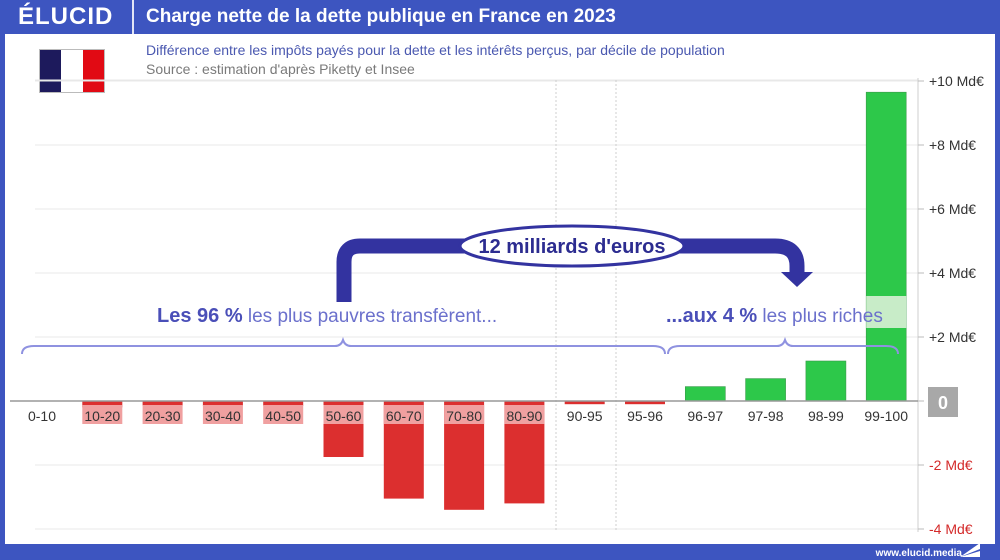 This screenshot has height=560, width=1000. I want to click on x-tick-label: 70-80, so click(464, 416).